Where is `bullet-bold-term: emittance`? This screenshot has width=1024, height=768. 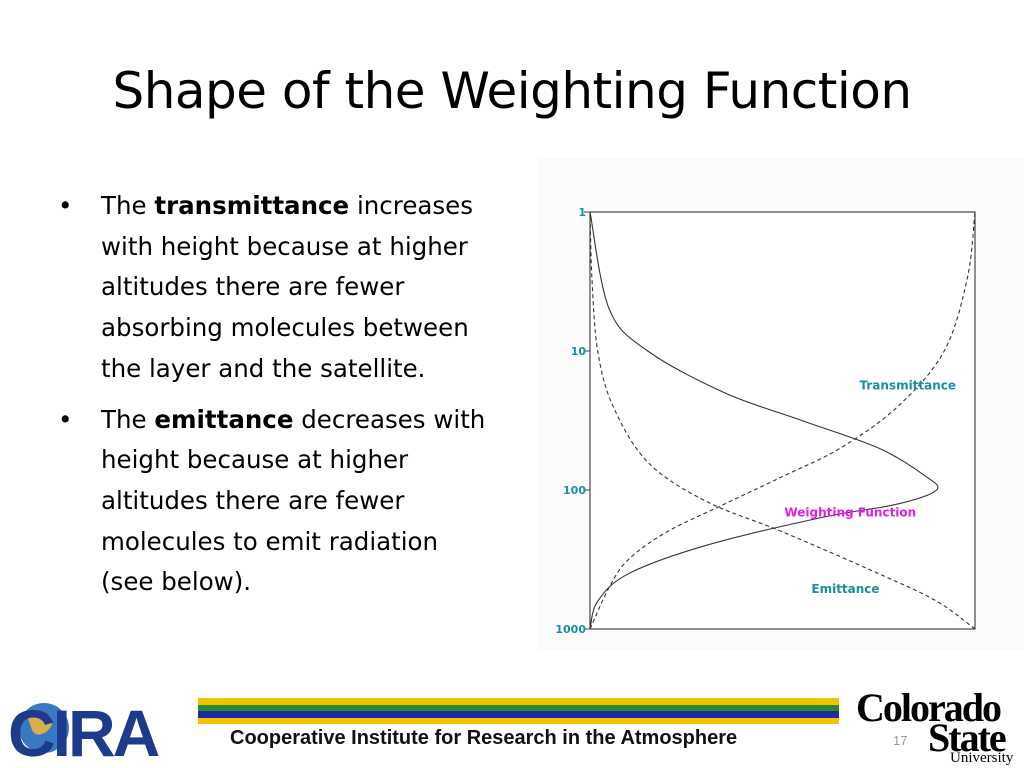 bullet-bold-term: emittance is located at coordinates (224, 419).